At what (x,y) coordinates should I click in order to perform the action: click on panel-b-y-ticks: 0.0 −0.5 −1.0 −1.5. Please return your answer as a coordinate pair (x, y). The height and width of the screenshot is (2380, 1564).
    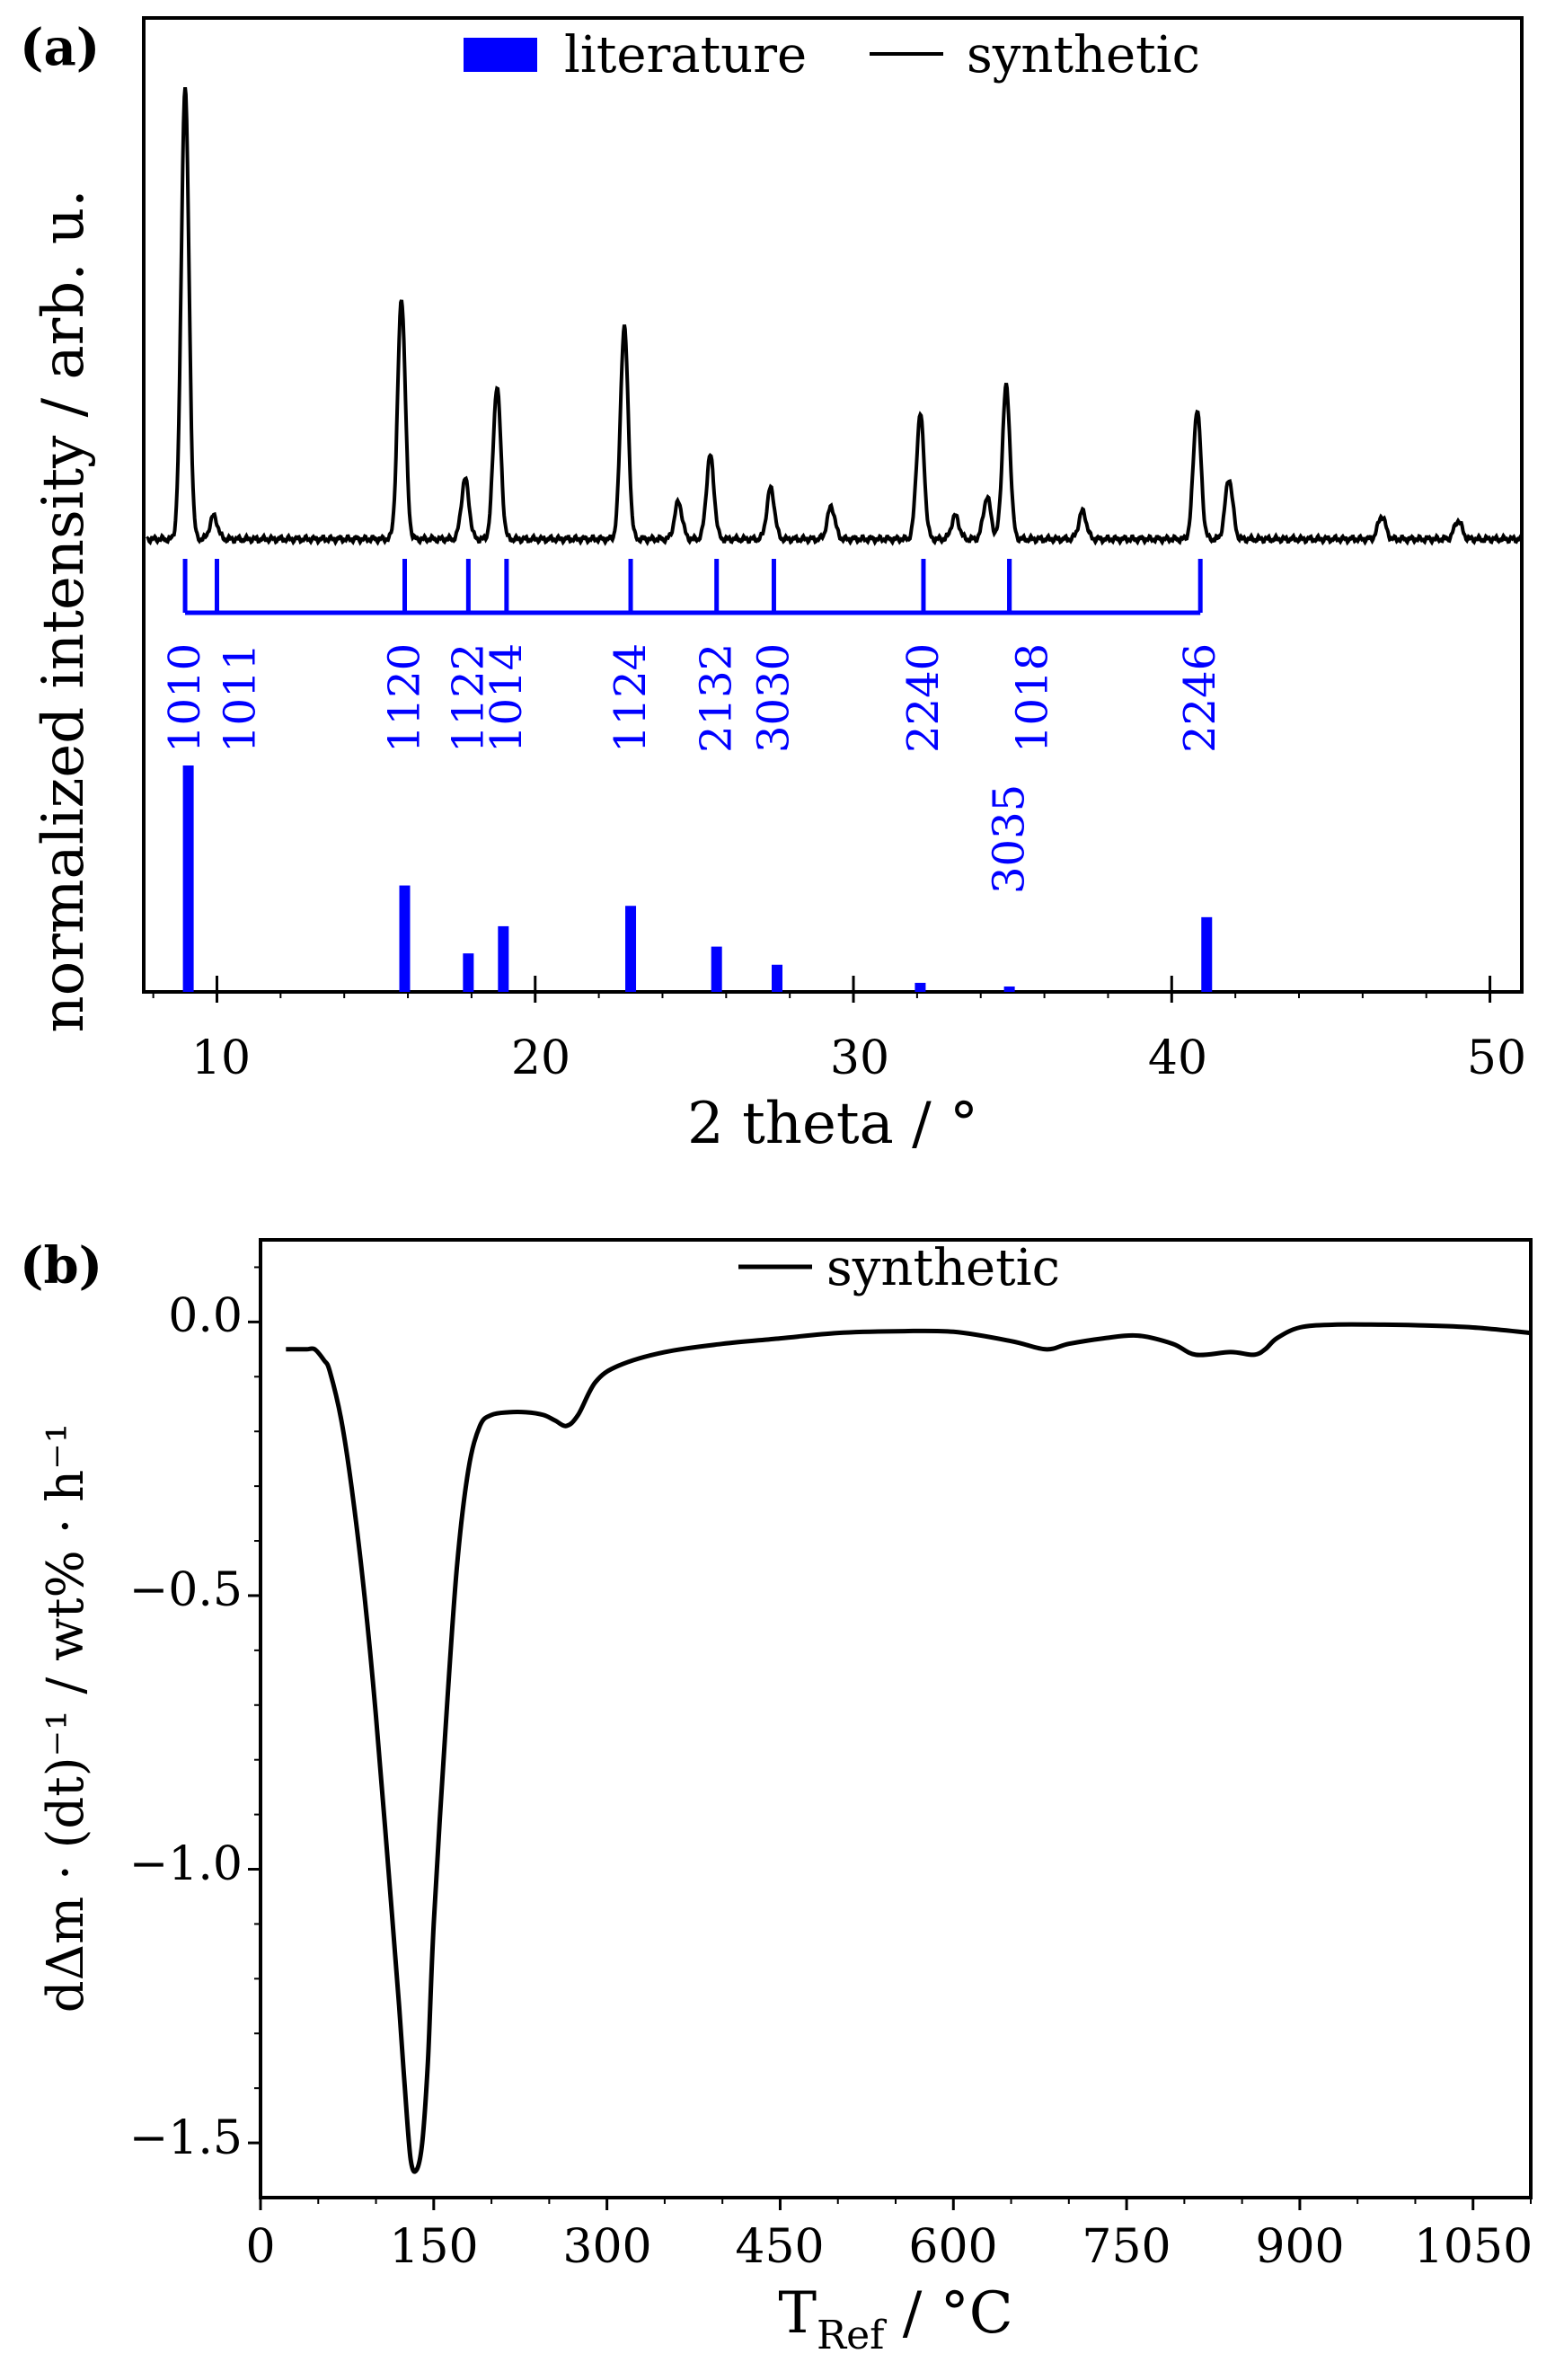
    Looking at the image, I should click on (186, 1727).